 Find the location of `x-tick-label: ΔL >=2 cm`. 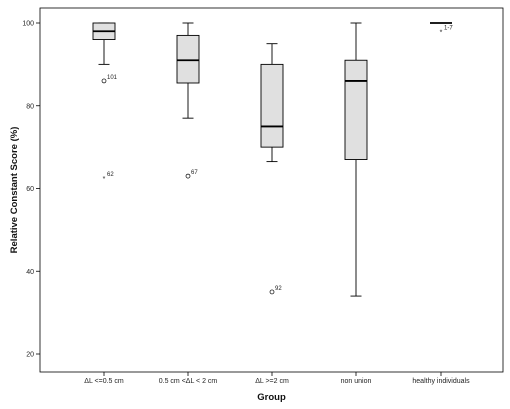

x-tick-label: ΔL >=2 cm is located at coordinates (272, 381).